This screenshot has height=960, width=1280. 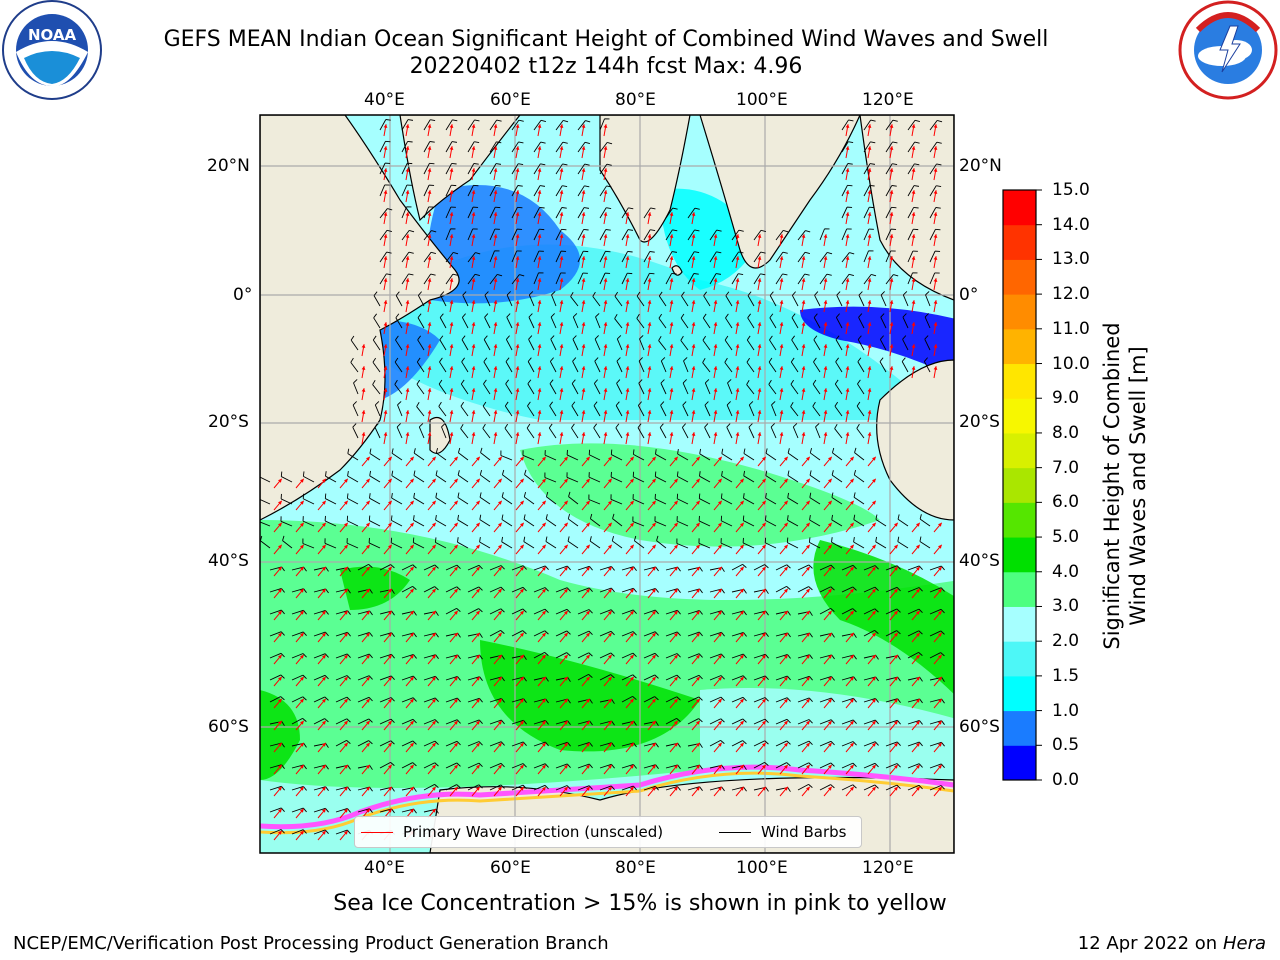 I want to click on svg-text: NOAA, so click(x=52, y=35).